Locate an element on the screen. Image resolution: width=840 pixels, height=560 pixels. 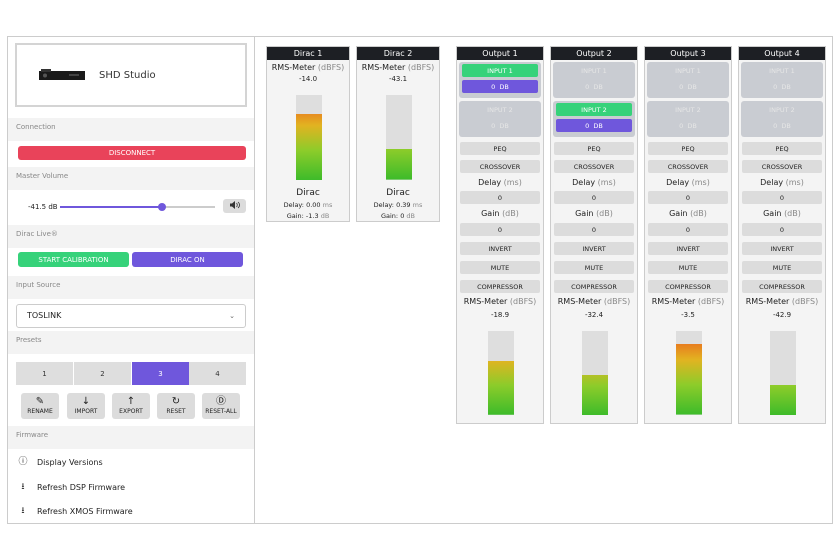
reset-all-button: Ⓓ RESET-ALL is located at coordinates (221, 406).